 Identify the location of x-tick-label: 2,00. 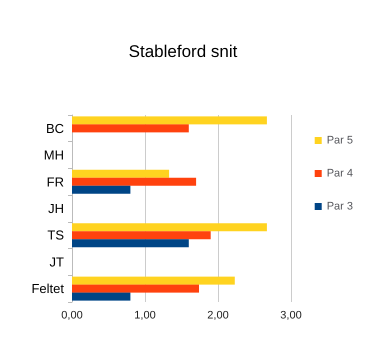
(218, 316).